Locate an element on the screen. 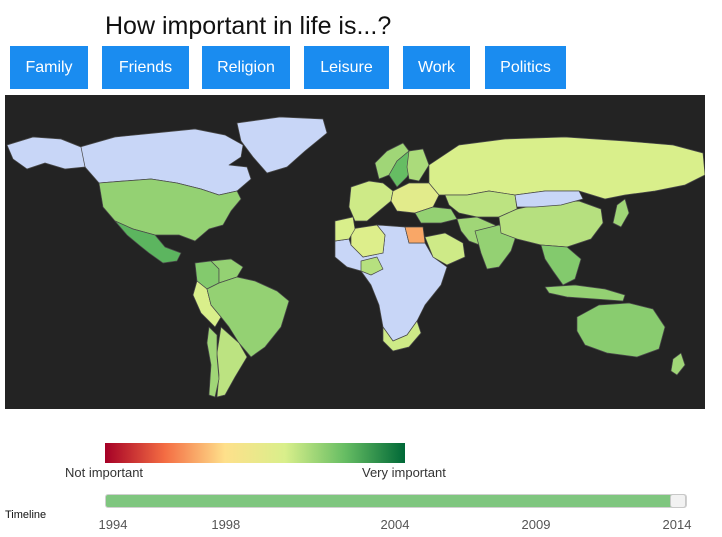 This screenshot has width=722, height=537. politics-button: Politics is located at coordinates (525, 67).